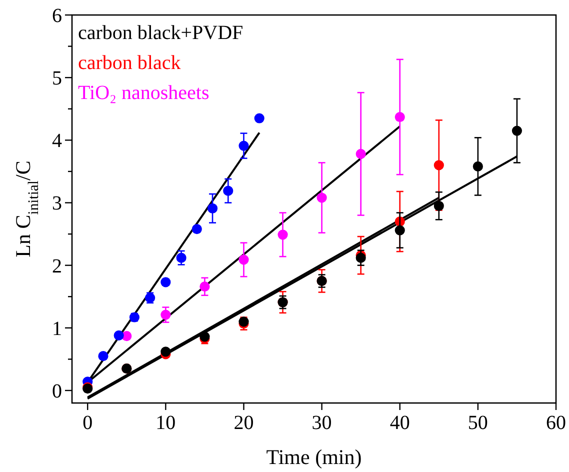  What do you see at coordinates (87, 423) in the screenshot?
I see `x-tick-label: 0` at bounding box center [87, 423].